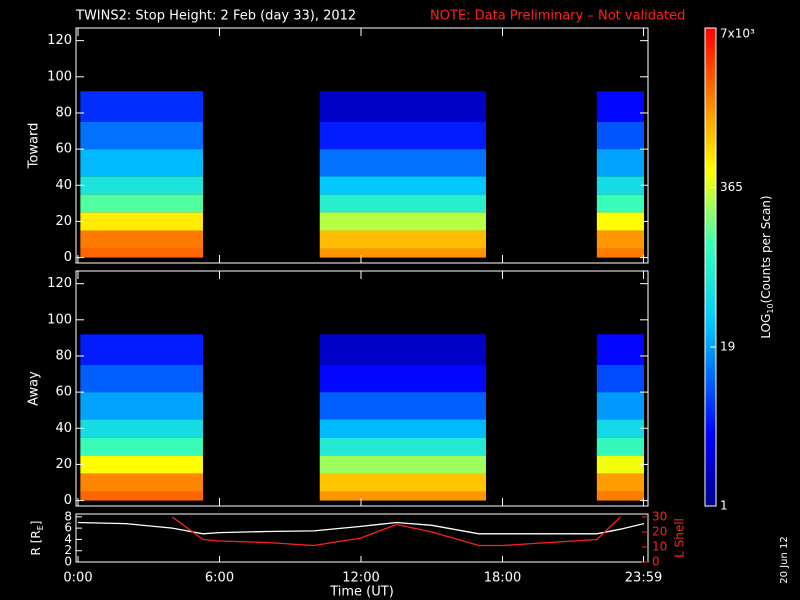 The width and height of the screenshot is (800, 600). I want to click on y2-tick-label: 10, so click(659, 547).